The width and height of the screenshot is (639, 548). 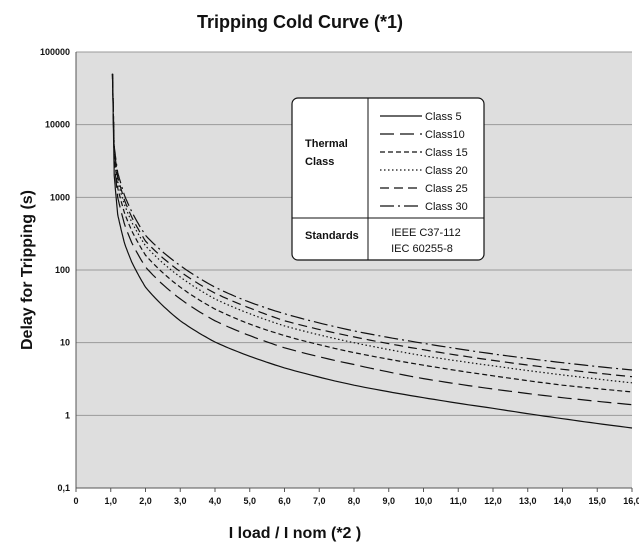 What do you see at coordinates (563, 501) in the screenshot?
I see `x-tick-label: 14,0` at bounding box center [563, 501].